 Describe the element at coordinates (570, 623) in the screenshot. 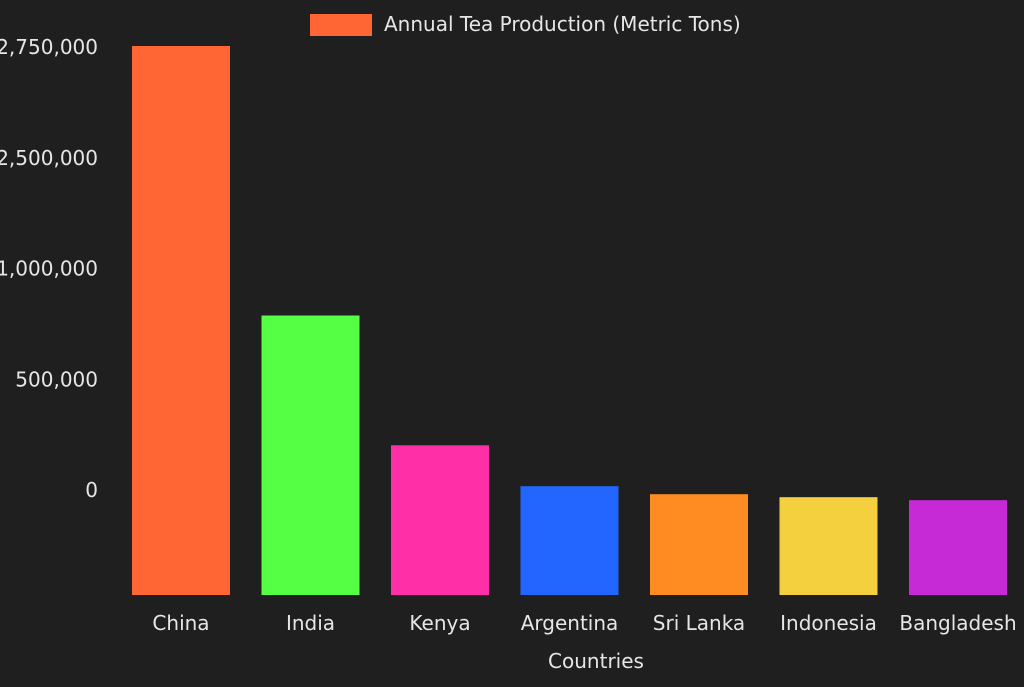

I see `x-tick-label: Argentina` at that location.